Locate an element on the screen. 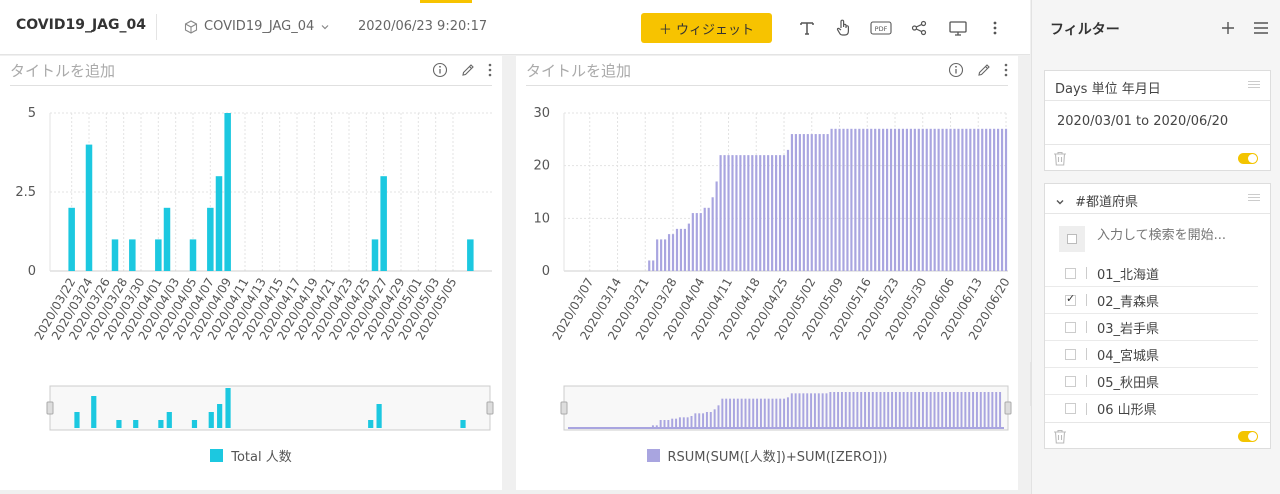 The height and width of the screenshot is (494, 1280). navigator-handle is located at coordinates (564, 408).